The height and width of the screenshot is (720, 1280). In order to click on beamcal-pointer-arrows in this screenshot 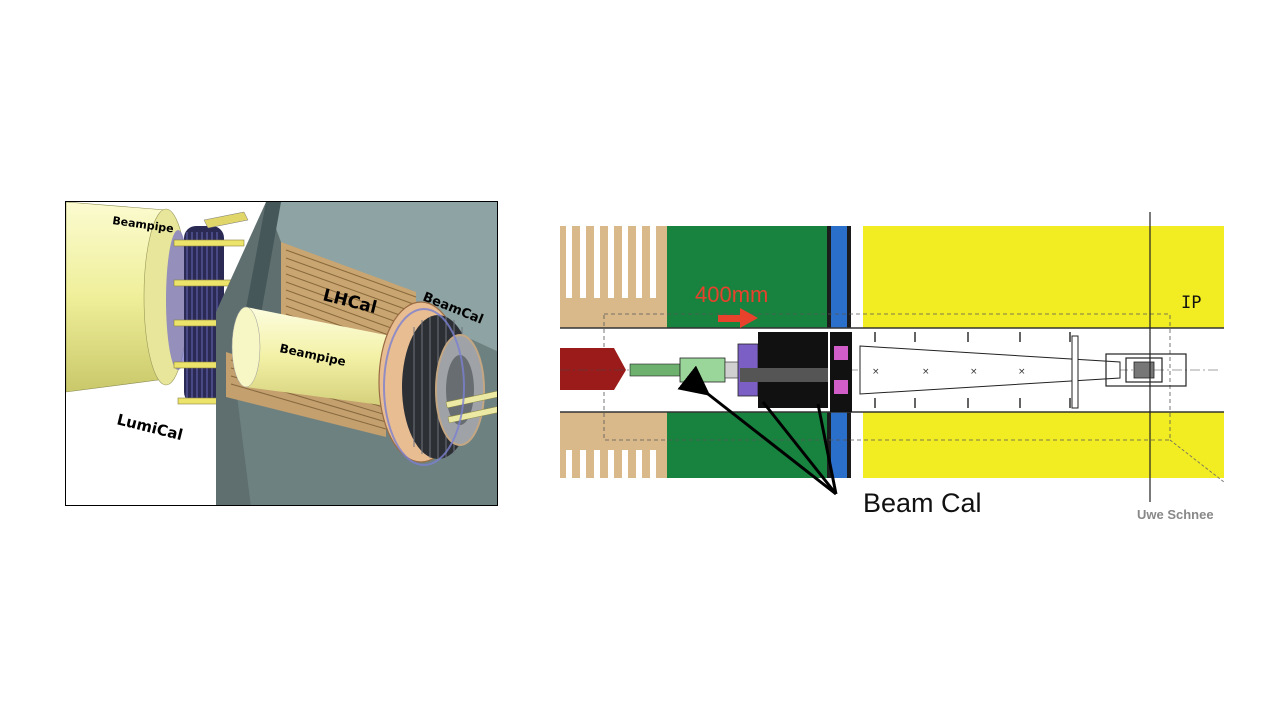, I will do `click(757, 430)`.